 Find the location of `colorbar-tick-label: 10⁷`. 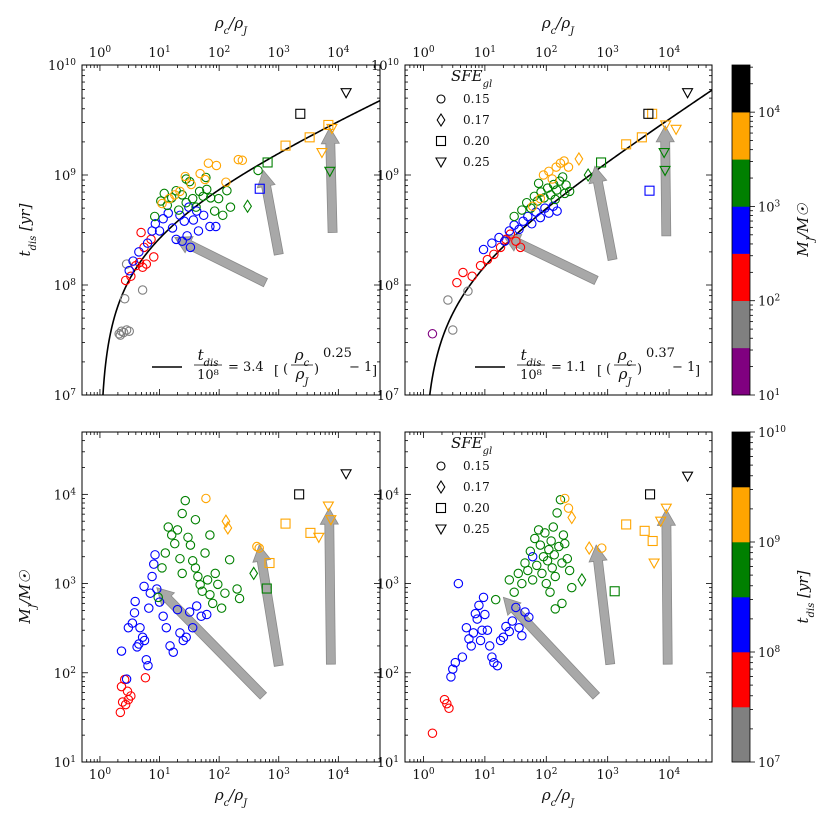

colorbar-tick-label: 10⁷ is located at coordinates (769, 763).